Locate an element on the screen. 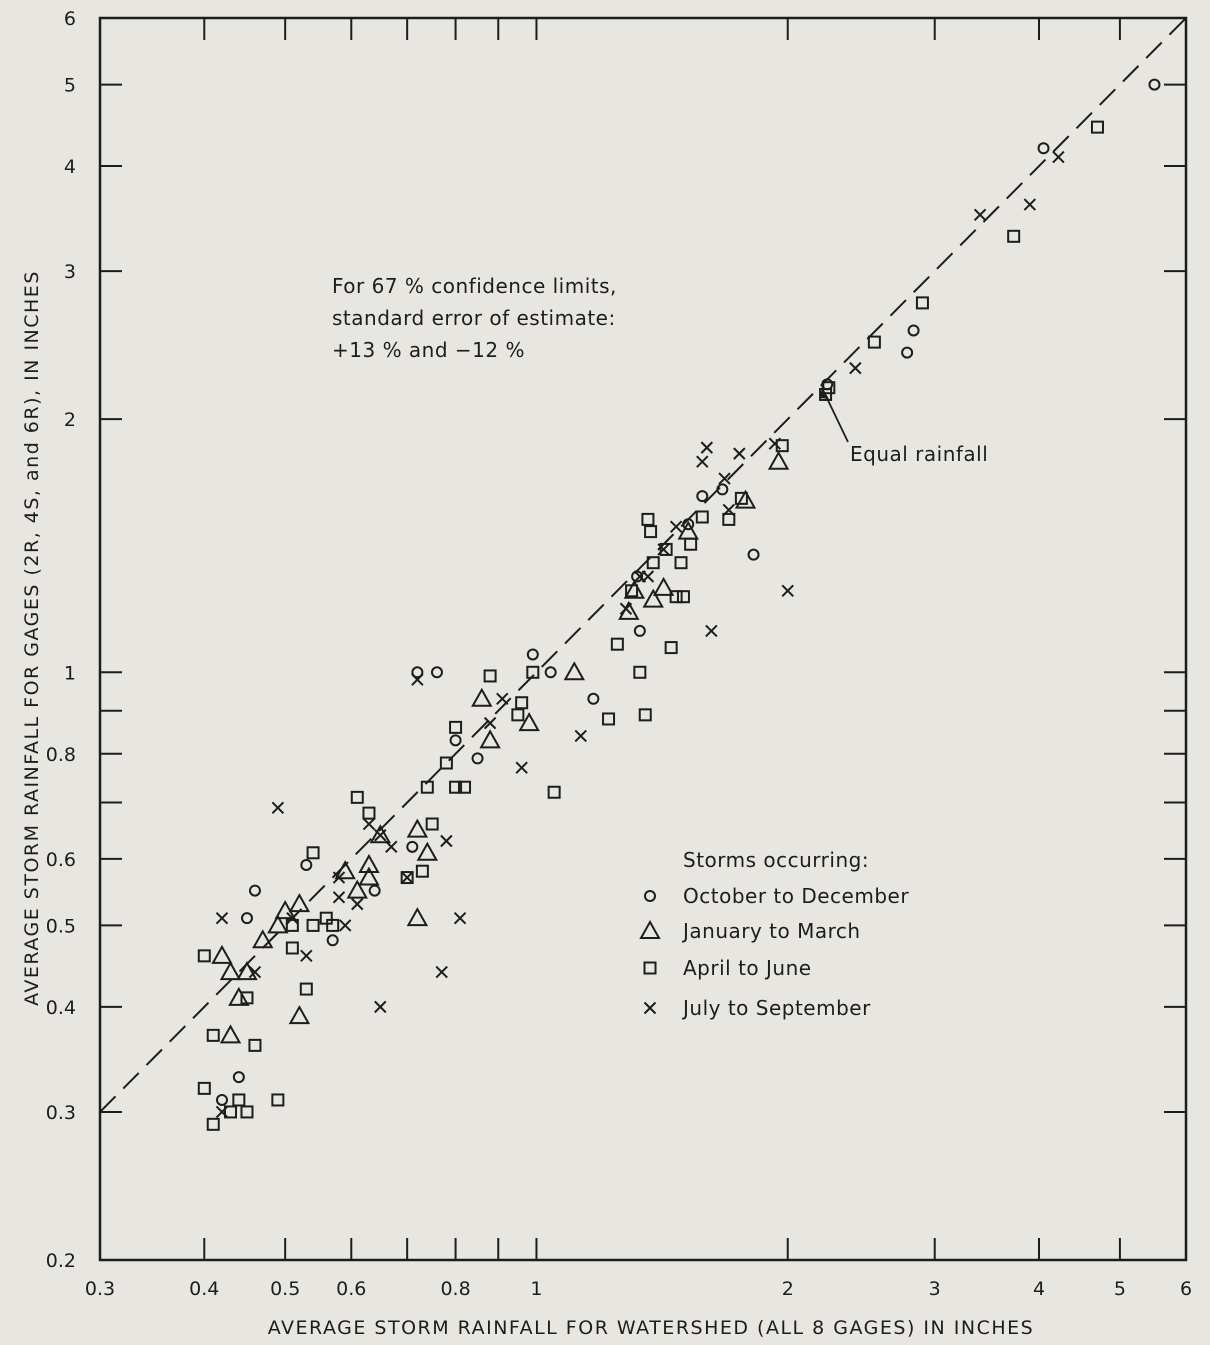 This screenshot has width=1210, height=1345. x-tick-labels: 0.3 0.4 0.5 0.6 0.8 1 2 3 4 5 6 is located at coordinates (638, 1289).